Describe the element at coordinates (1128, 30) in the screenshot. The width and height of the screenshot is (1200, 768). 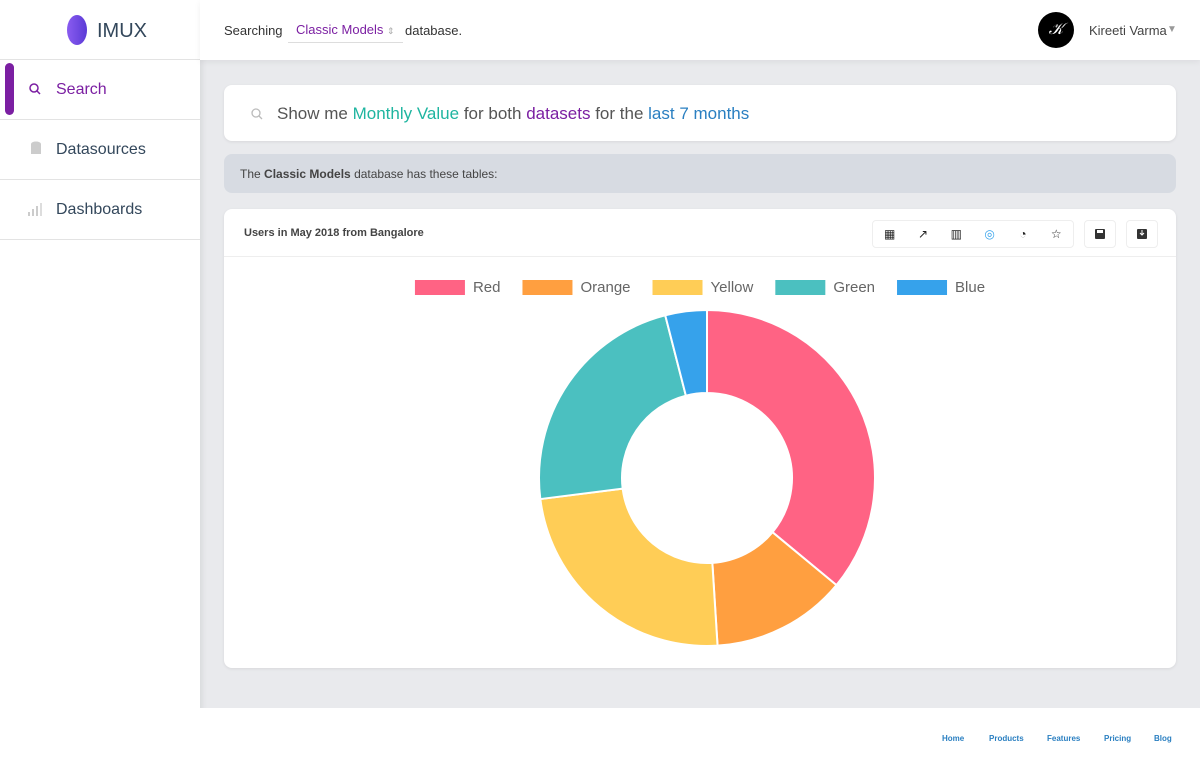
I see `user-name: Kireeti Varma` at that location.